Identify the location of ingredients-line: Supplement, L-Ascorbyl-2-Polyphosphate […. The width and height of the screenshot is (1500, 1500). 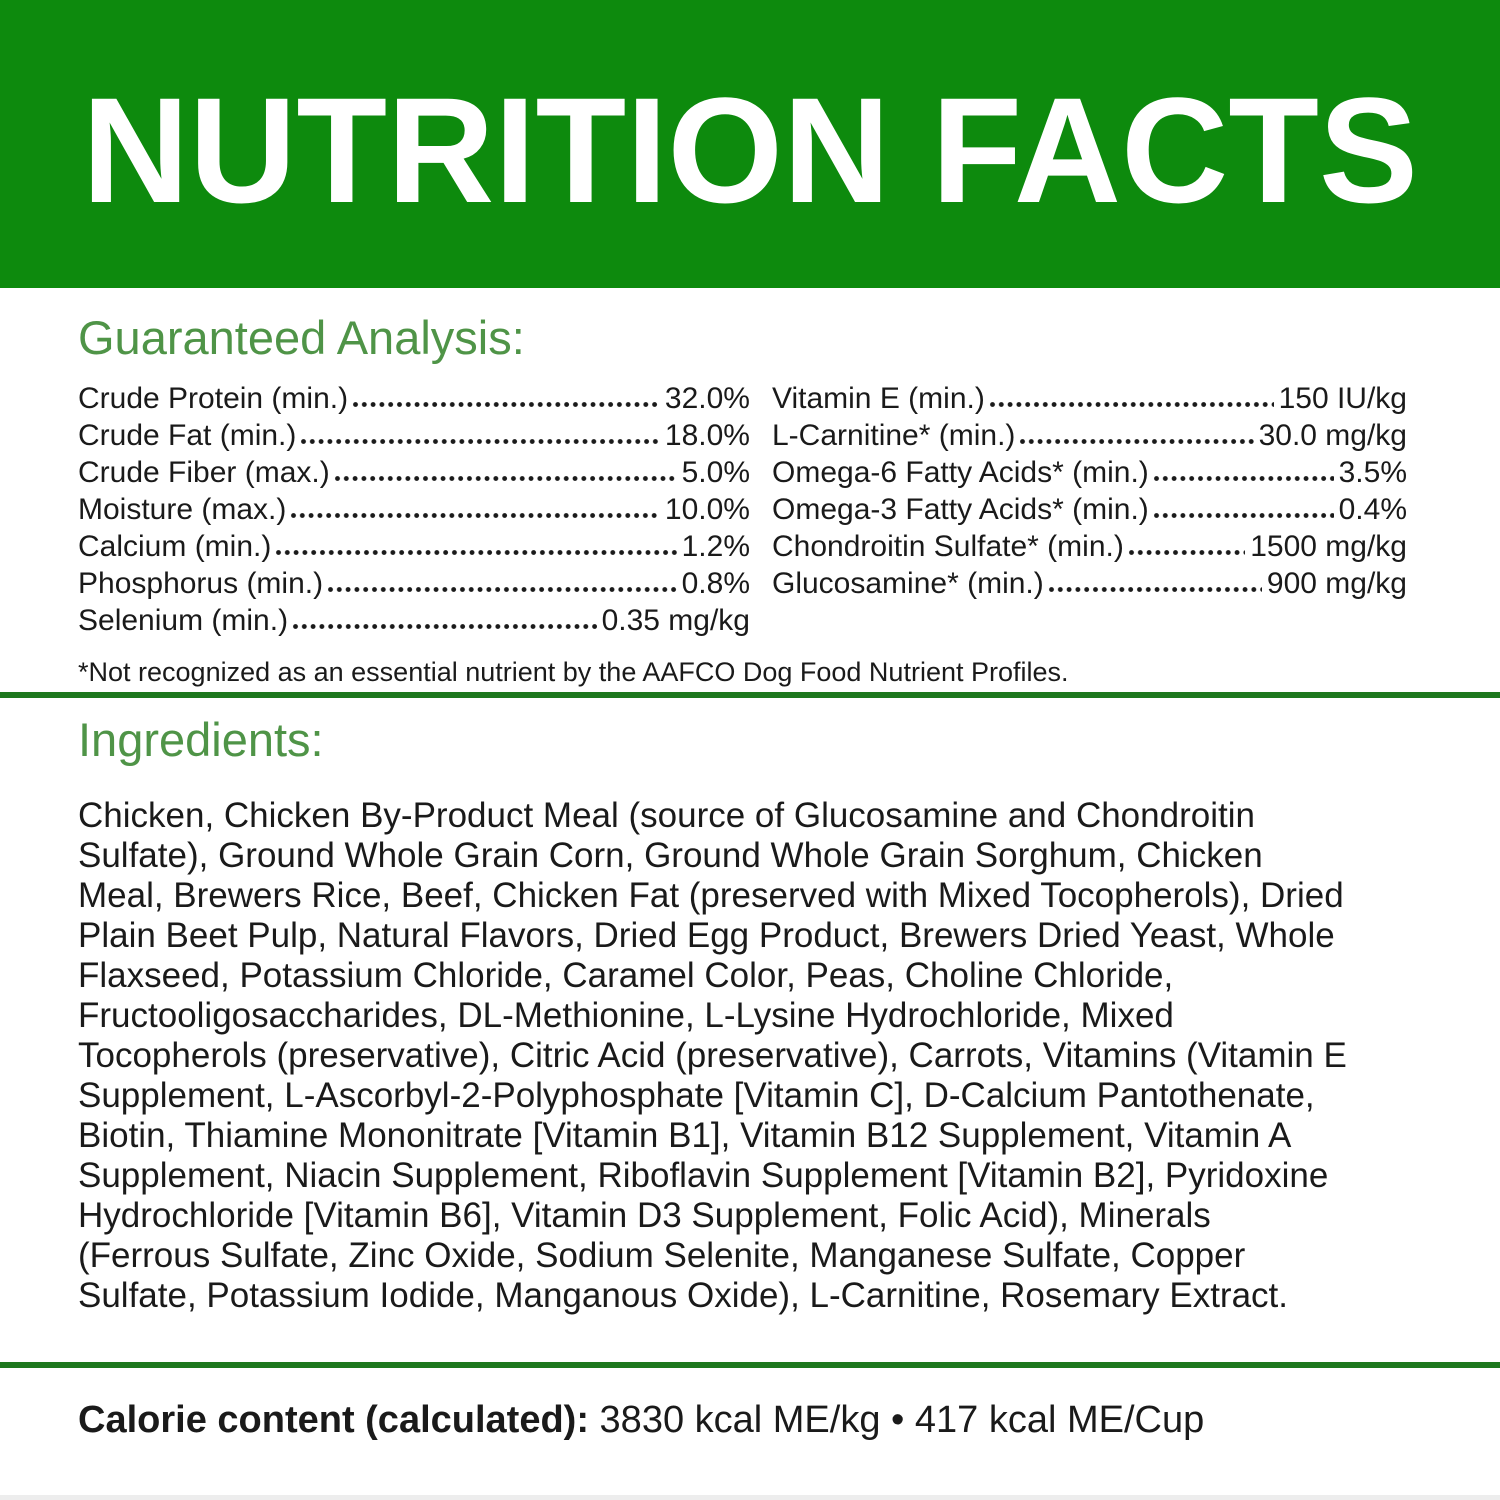
(696, 1095).